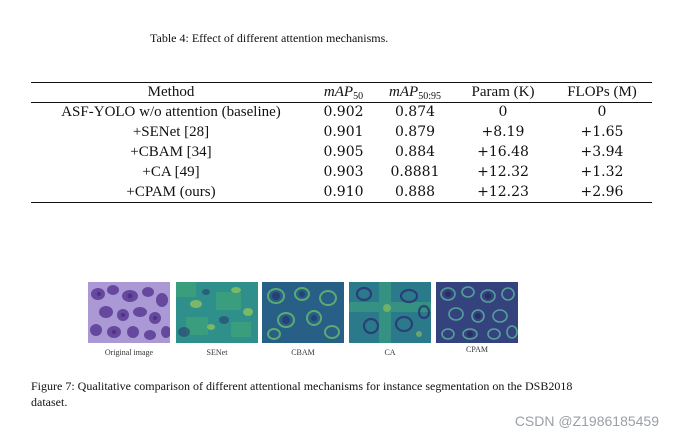  I want to click on cell-map5095: 0.874, so click(415, 112).